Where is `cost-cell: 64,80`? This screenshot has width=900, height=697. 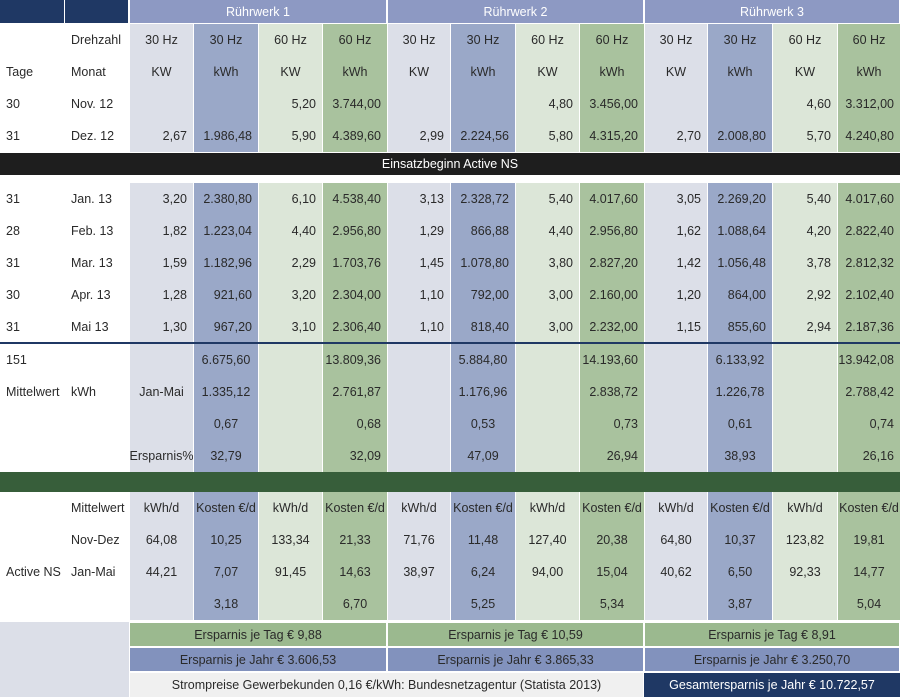
cost-cell: 64,80 is located at coordinates (676, 540).